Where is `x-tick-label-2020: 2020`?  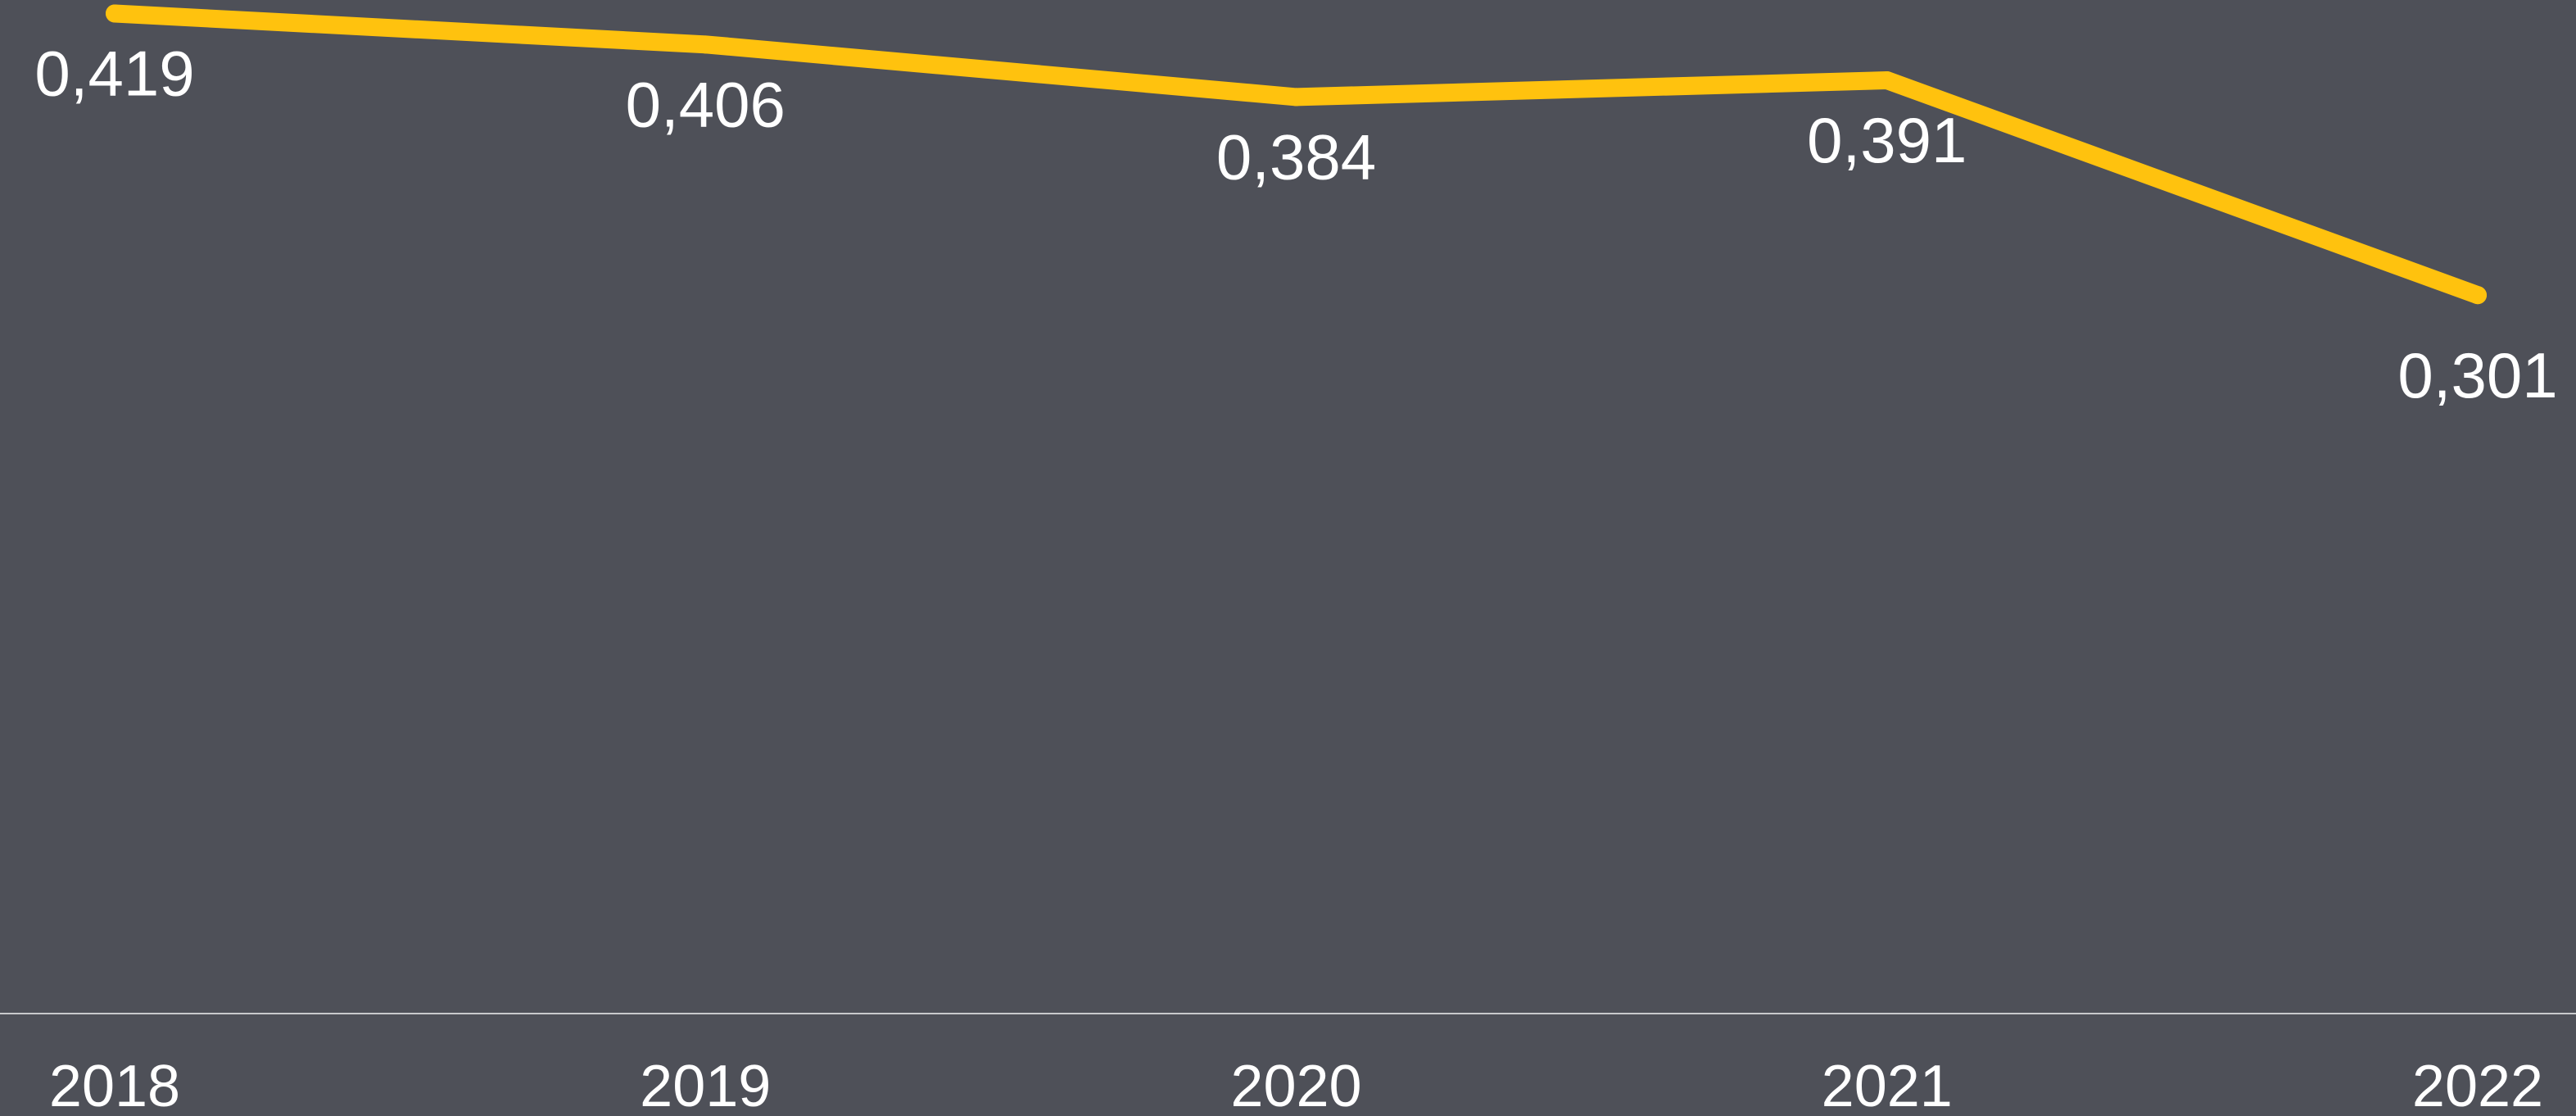 x-tick-label-2020: 2020 is located at coordinates (1295, 1085).